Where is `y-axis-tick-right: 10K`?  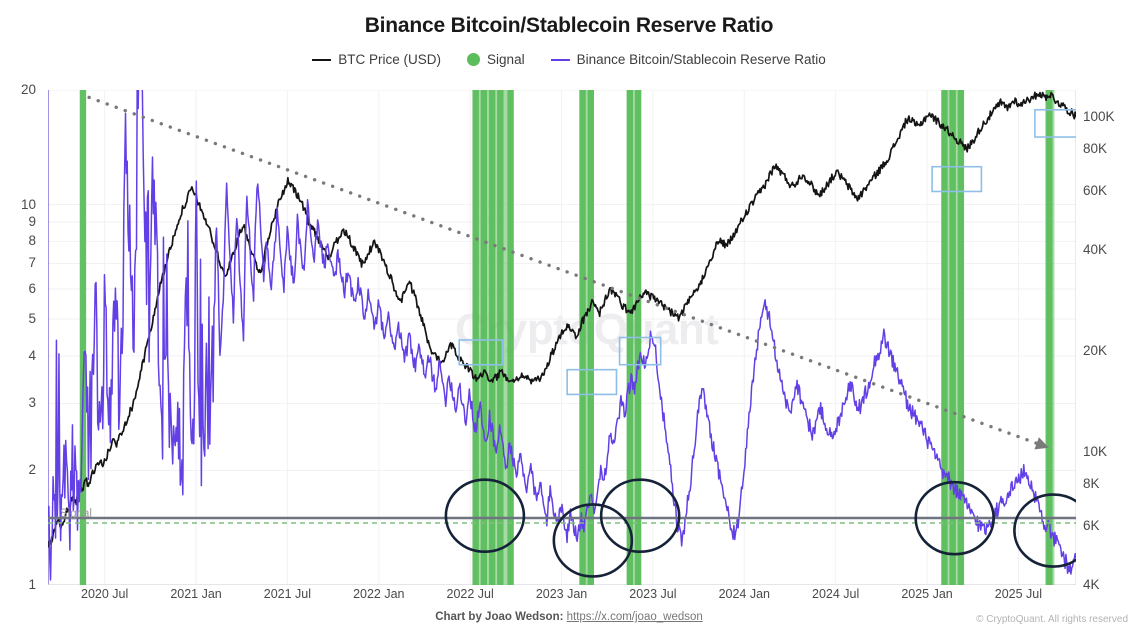 y-axis-tick-right: 10K is located at coordinates (1095, 451).